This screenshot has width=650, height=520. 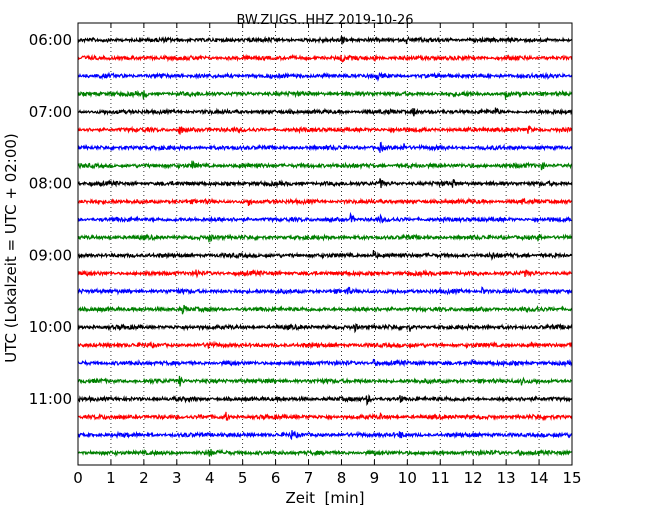 I want to click on x-tick-label: 8, so click(x=342, y=478).